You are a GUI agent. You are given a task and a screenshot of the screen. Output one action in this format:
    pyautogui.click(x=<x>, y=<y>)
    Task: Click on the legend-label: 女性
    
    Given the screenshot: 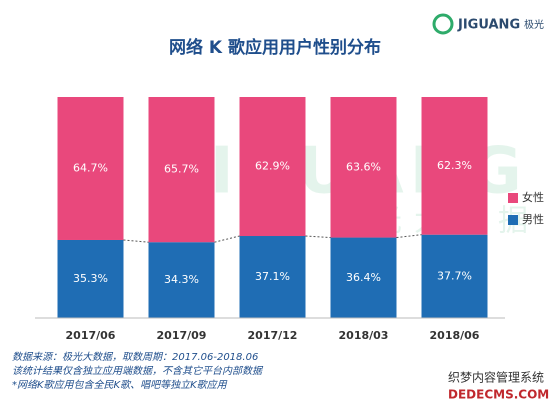 What is the action you would take?
    pyautogui.click(x=533, y=197)
    